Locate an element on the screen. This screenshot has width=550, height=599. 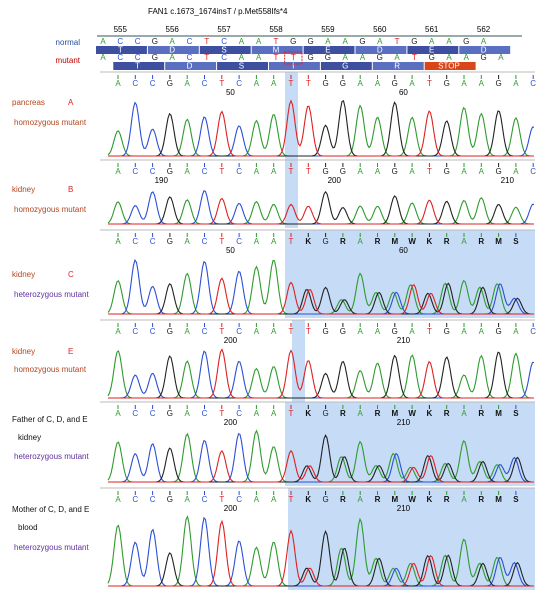
amino-acid: S is located at coordinates (223, 50).